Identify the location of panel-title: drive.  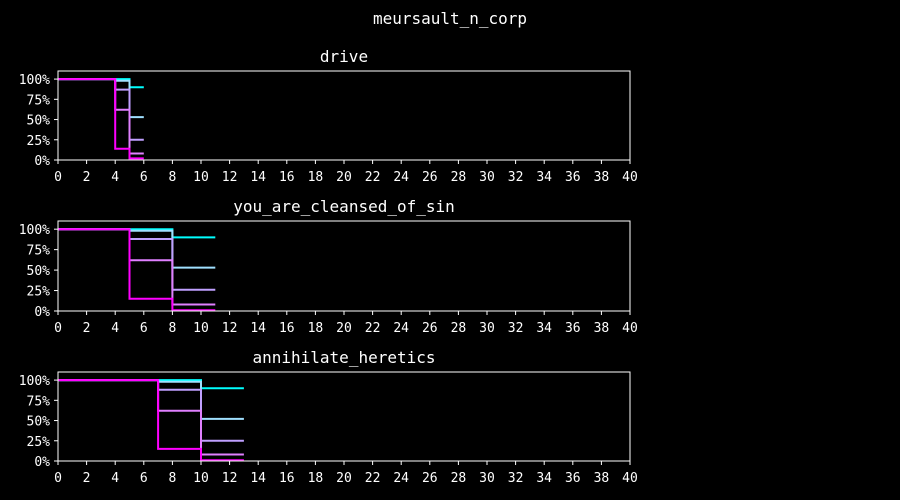
(344, 56).